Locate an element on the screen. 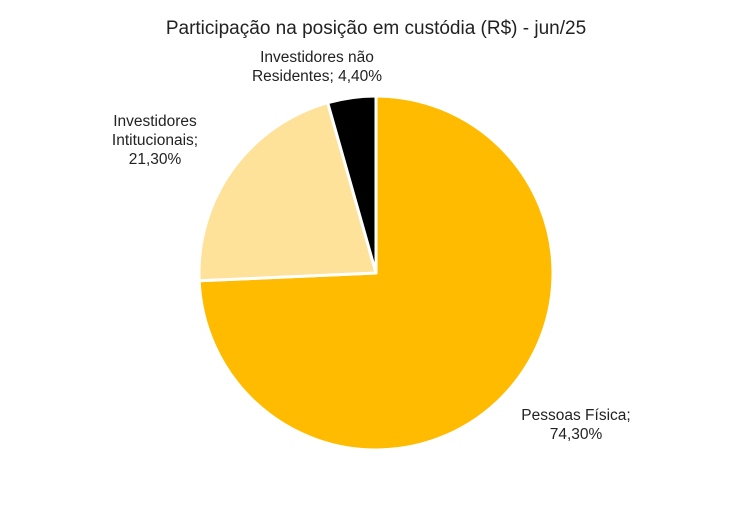  slice-label-line: 74,30% is located at coordinates (576, 434).